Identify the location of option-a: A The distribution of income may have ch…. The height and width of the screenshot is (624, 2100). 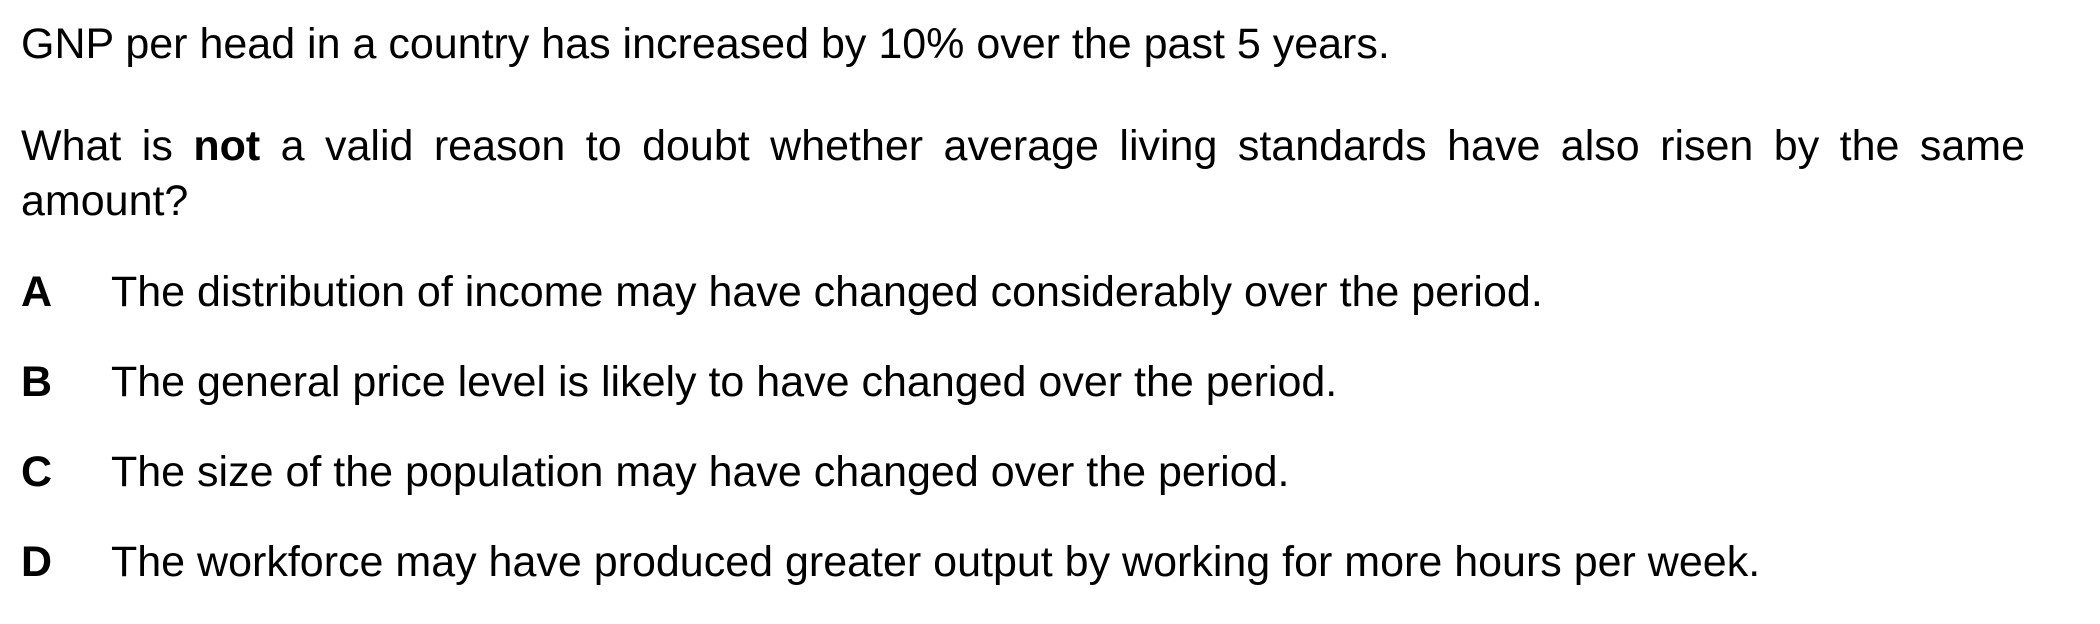
(1023, 292).